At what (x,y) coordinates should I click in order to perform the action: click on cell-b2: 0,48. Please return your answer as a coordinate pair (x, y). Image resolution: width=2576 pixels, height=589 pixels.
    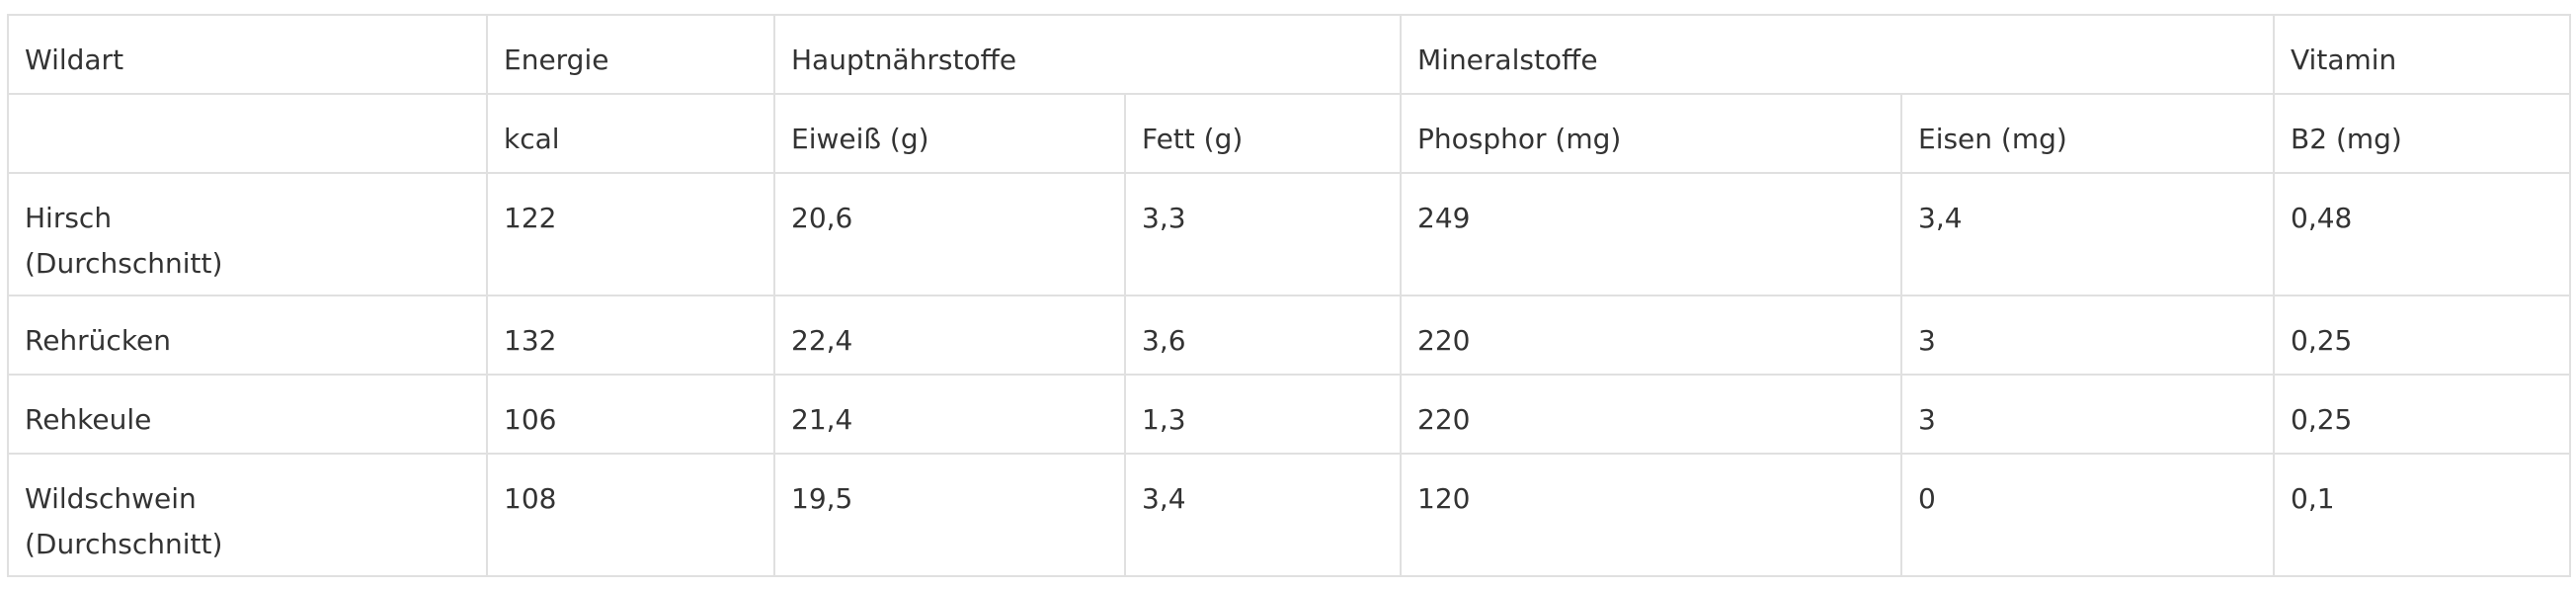
    Looking at the image, I should click on (2422, 234).